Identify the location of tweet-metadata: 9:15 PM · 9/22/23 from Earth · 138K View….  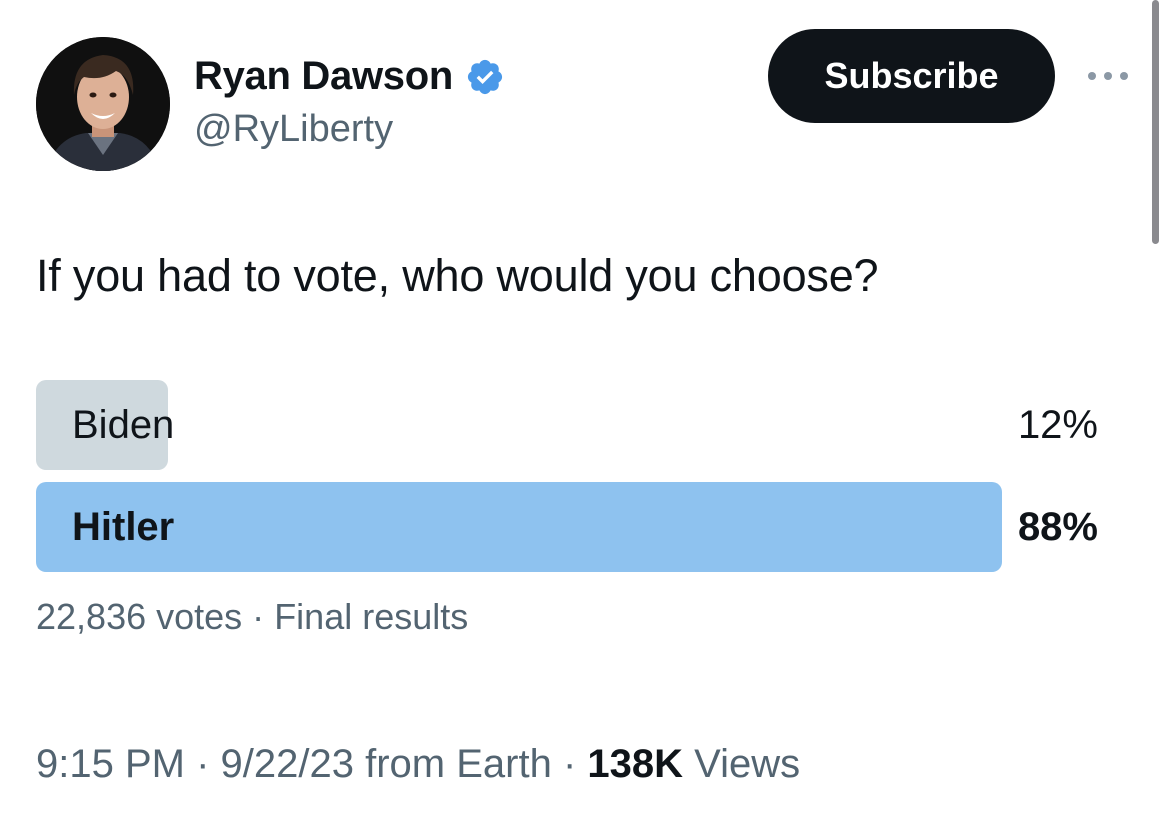
(418, 764).